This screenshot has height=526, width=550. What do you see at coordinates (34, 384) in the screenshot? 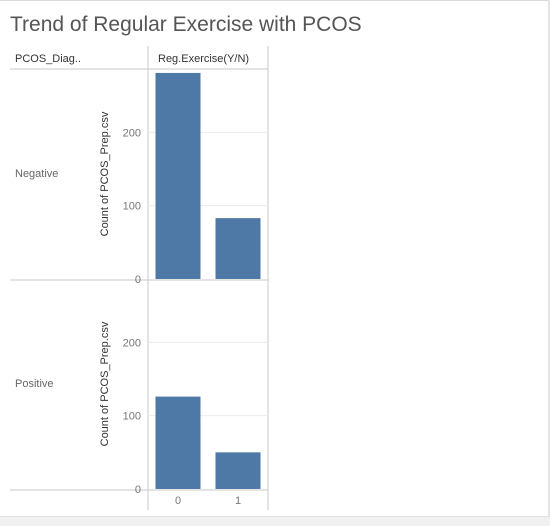
I see `row-label-positive: Positive` at bounding box center [34, 384].